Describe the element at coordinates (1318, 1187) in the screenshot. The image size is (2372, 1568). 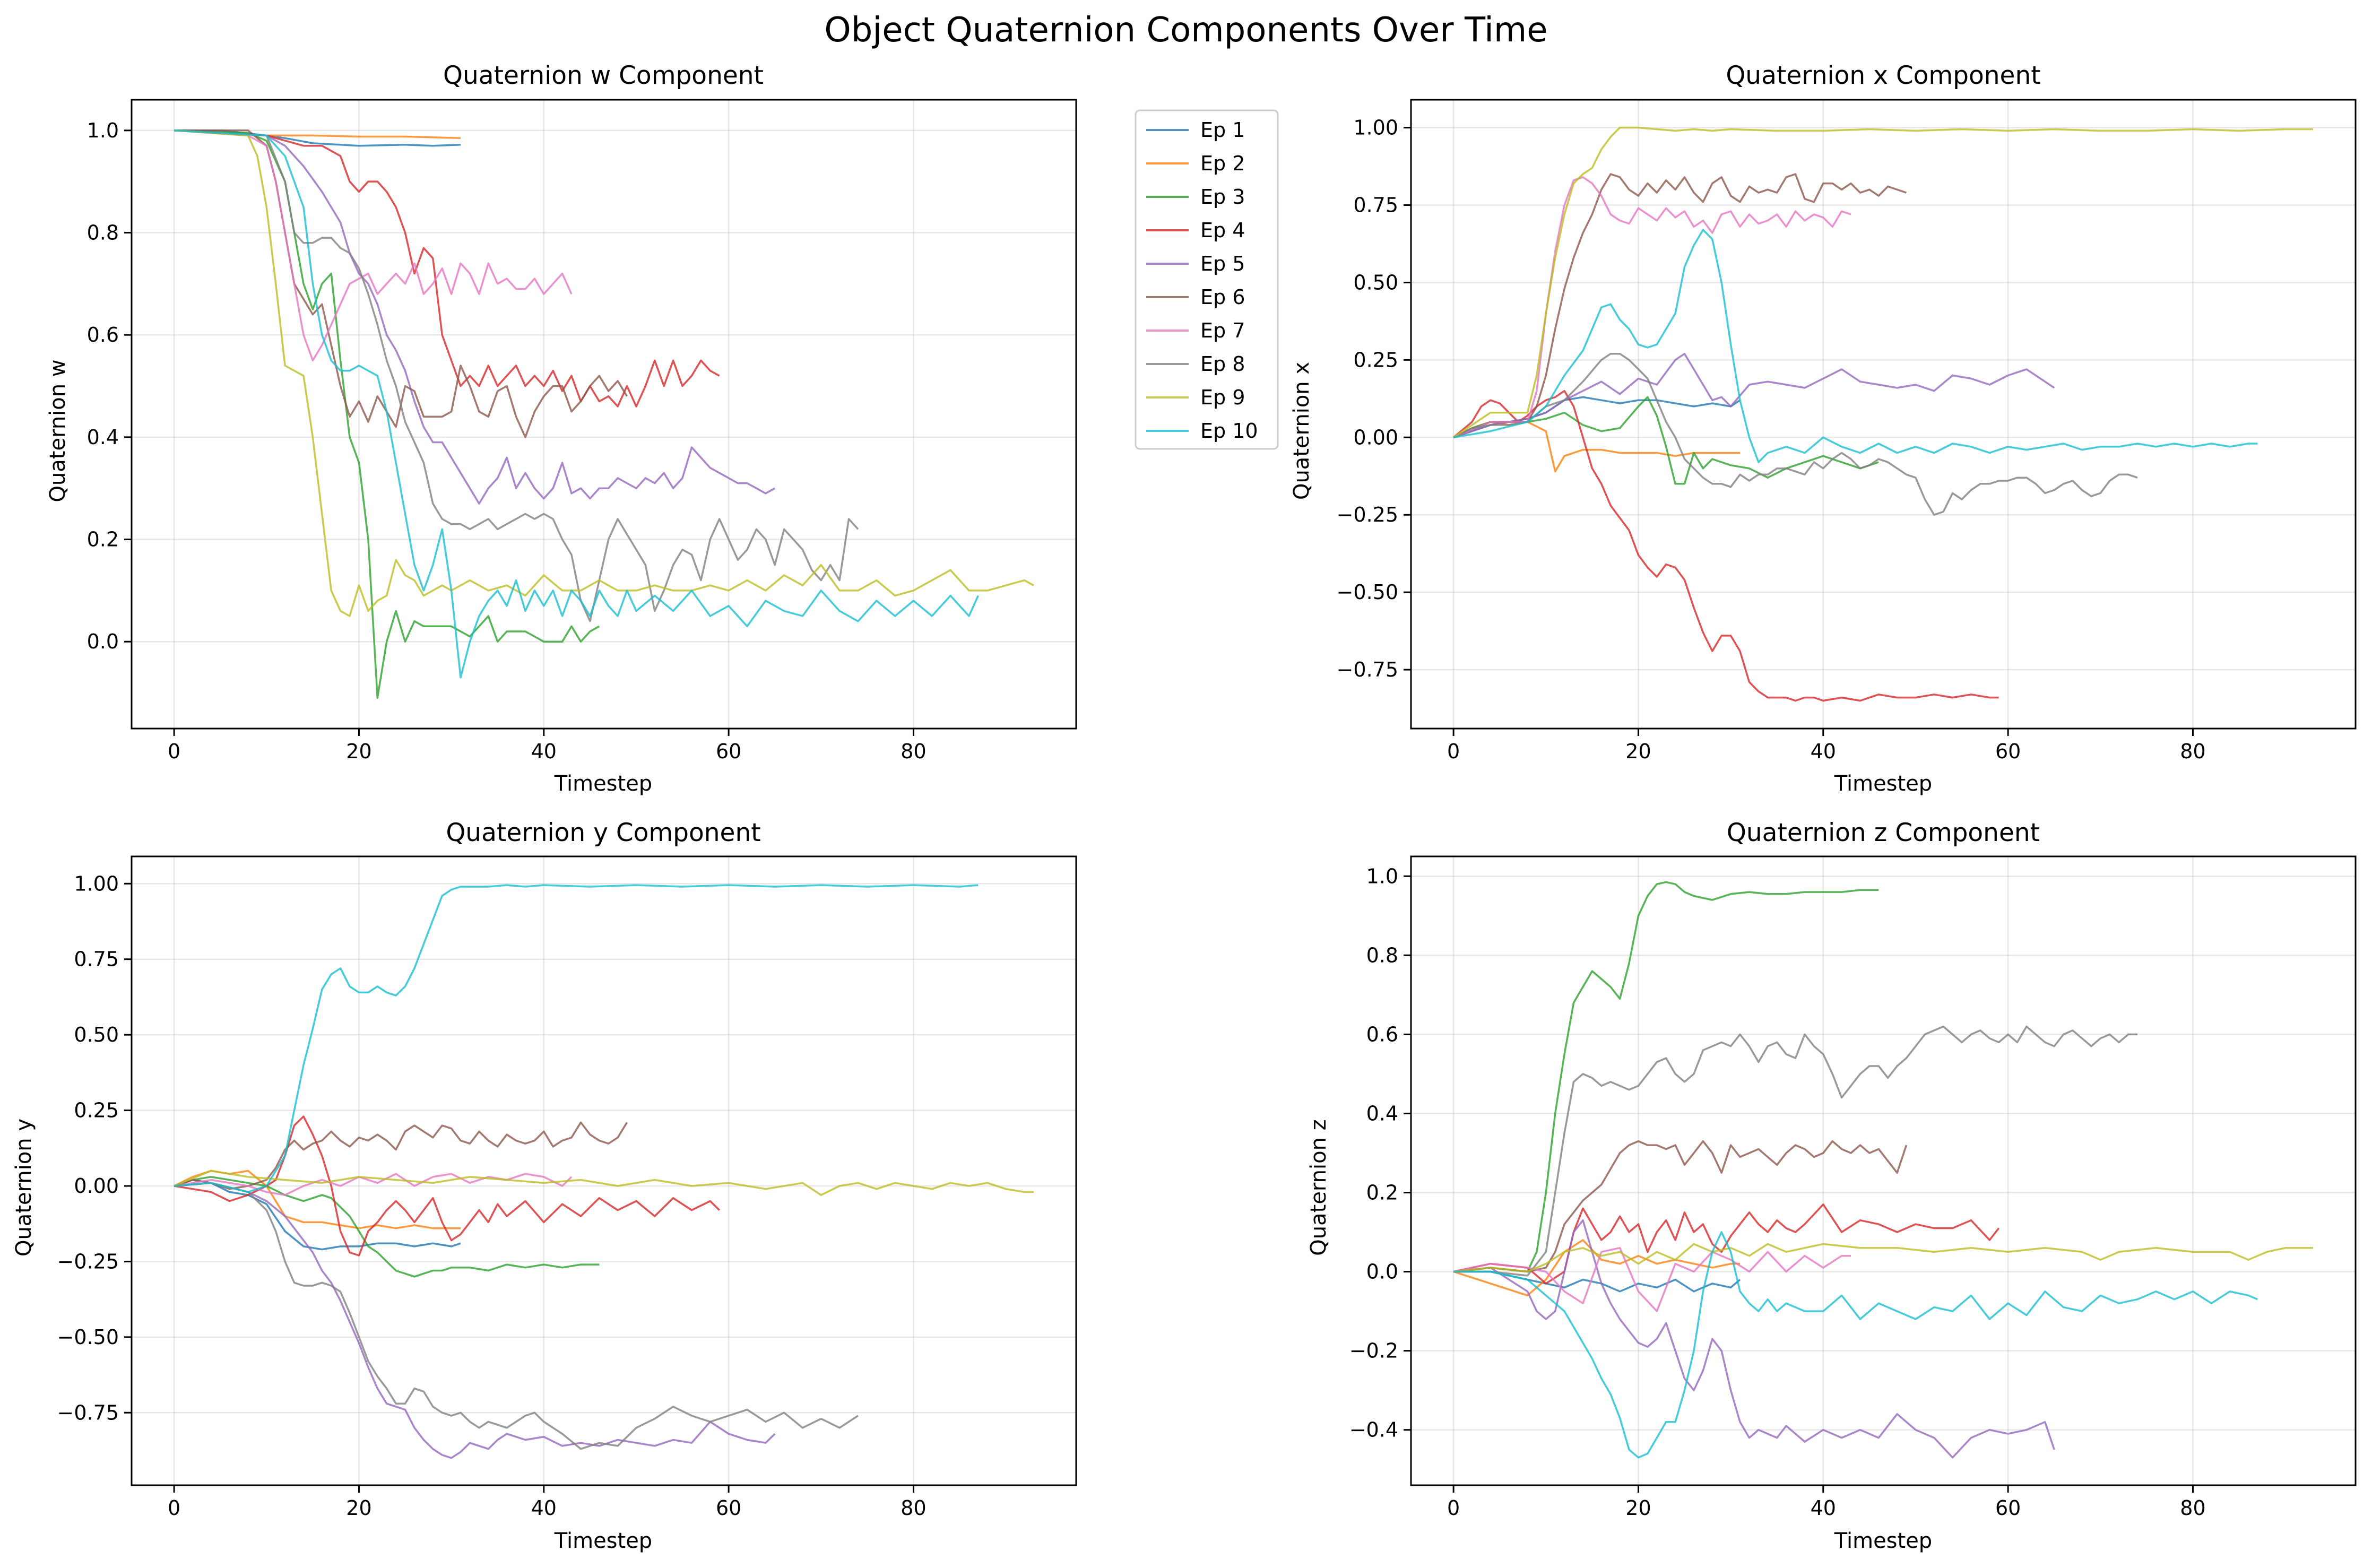
I see `y-axis-label: Quaternion z` at that location.